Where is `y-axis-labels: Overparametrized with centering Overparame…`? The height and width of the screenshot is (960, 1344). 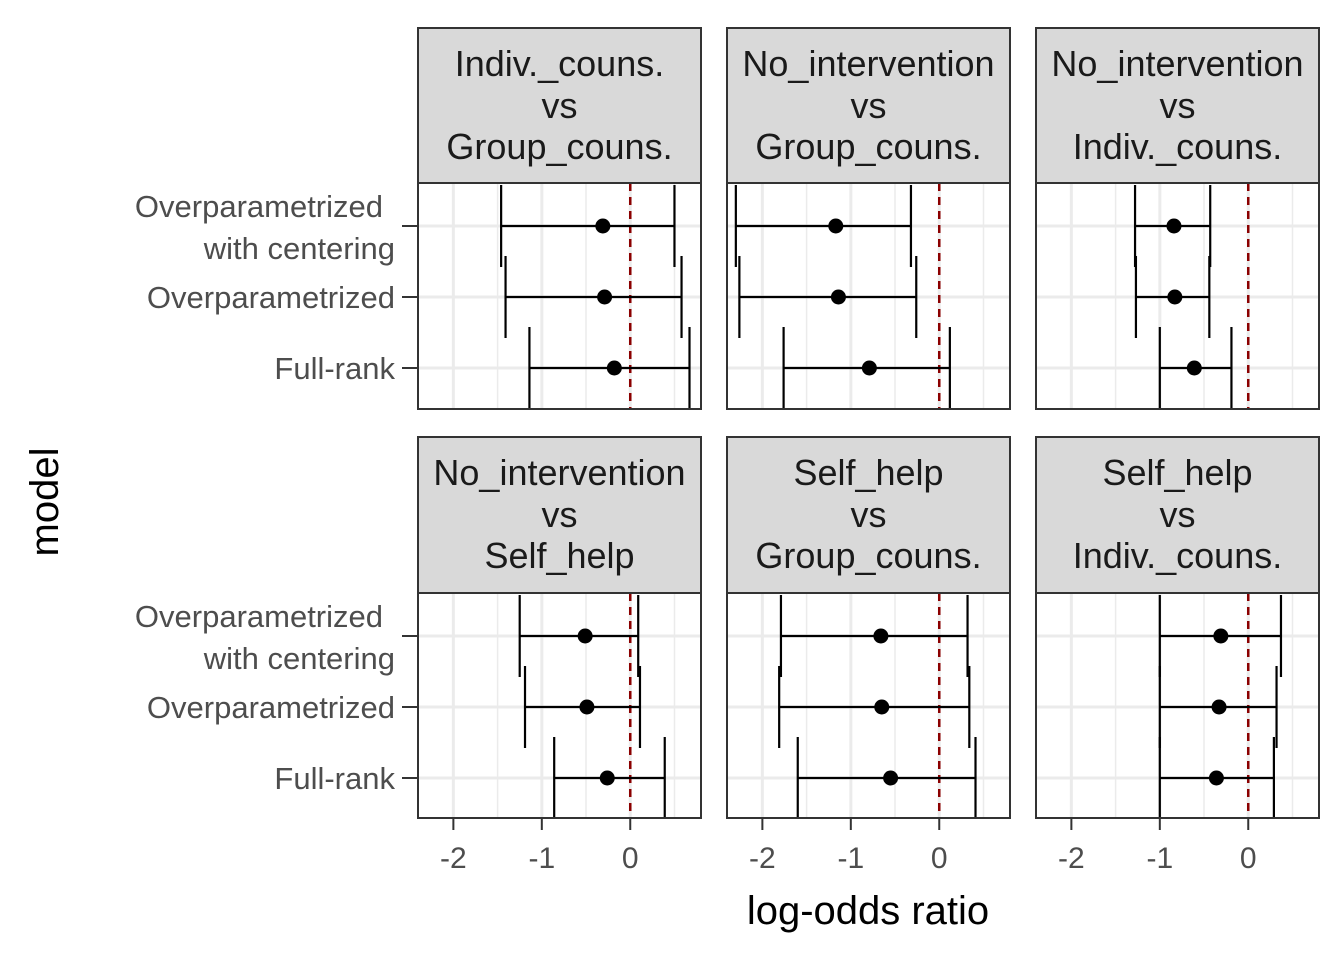 y-axis-labels: Overparametrized with centering Overparame… is located at coordinates (276, 492).